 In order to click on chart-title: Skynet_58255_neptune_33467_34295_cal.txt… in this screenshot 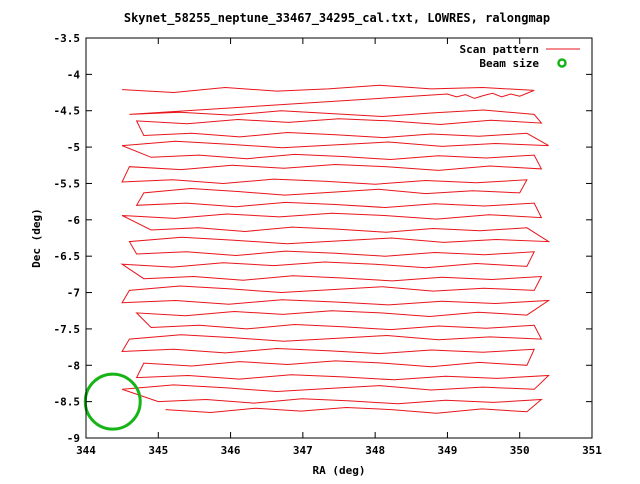, I will do `click(337, 18)`.